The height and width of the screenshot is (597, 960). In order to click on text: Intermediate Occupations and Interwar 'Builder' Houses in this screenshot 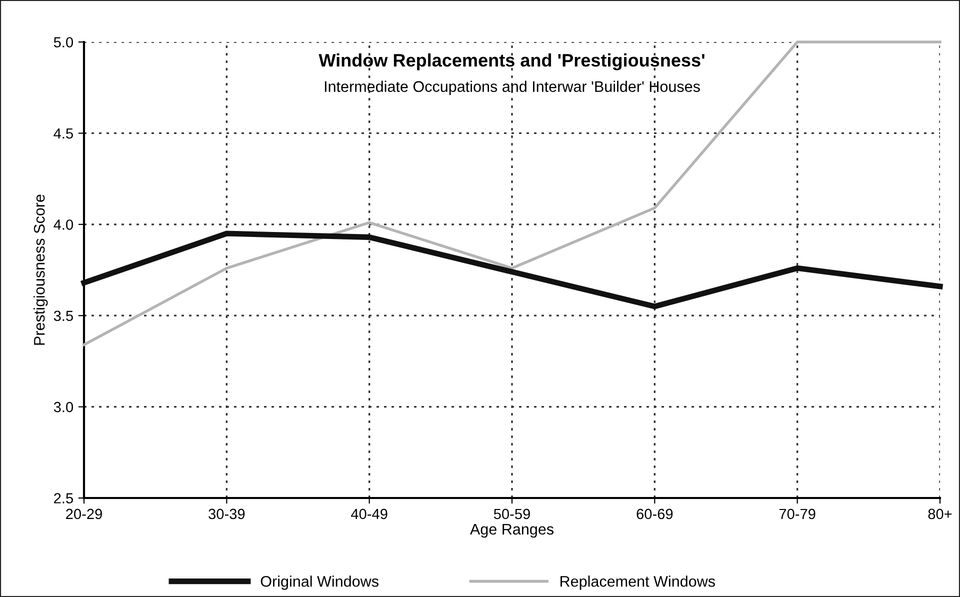, I will do `click(512, 87)`.